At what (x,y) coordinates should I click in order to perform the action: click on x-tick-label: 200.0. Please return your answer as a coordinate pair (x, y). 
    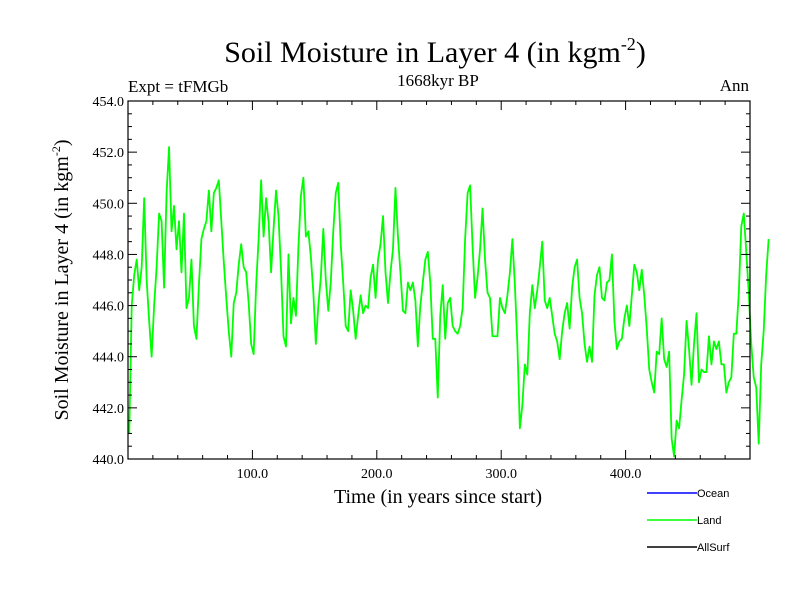
    Looking at the image, I should click on (377, 474).